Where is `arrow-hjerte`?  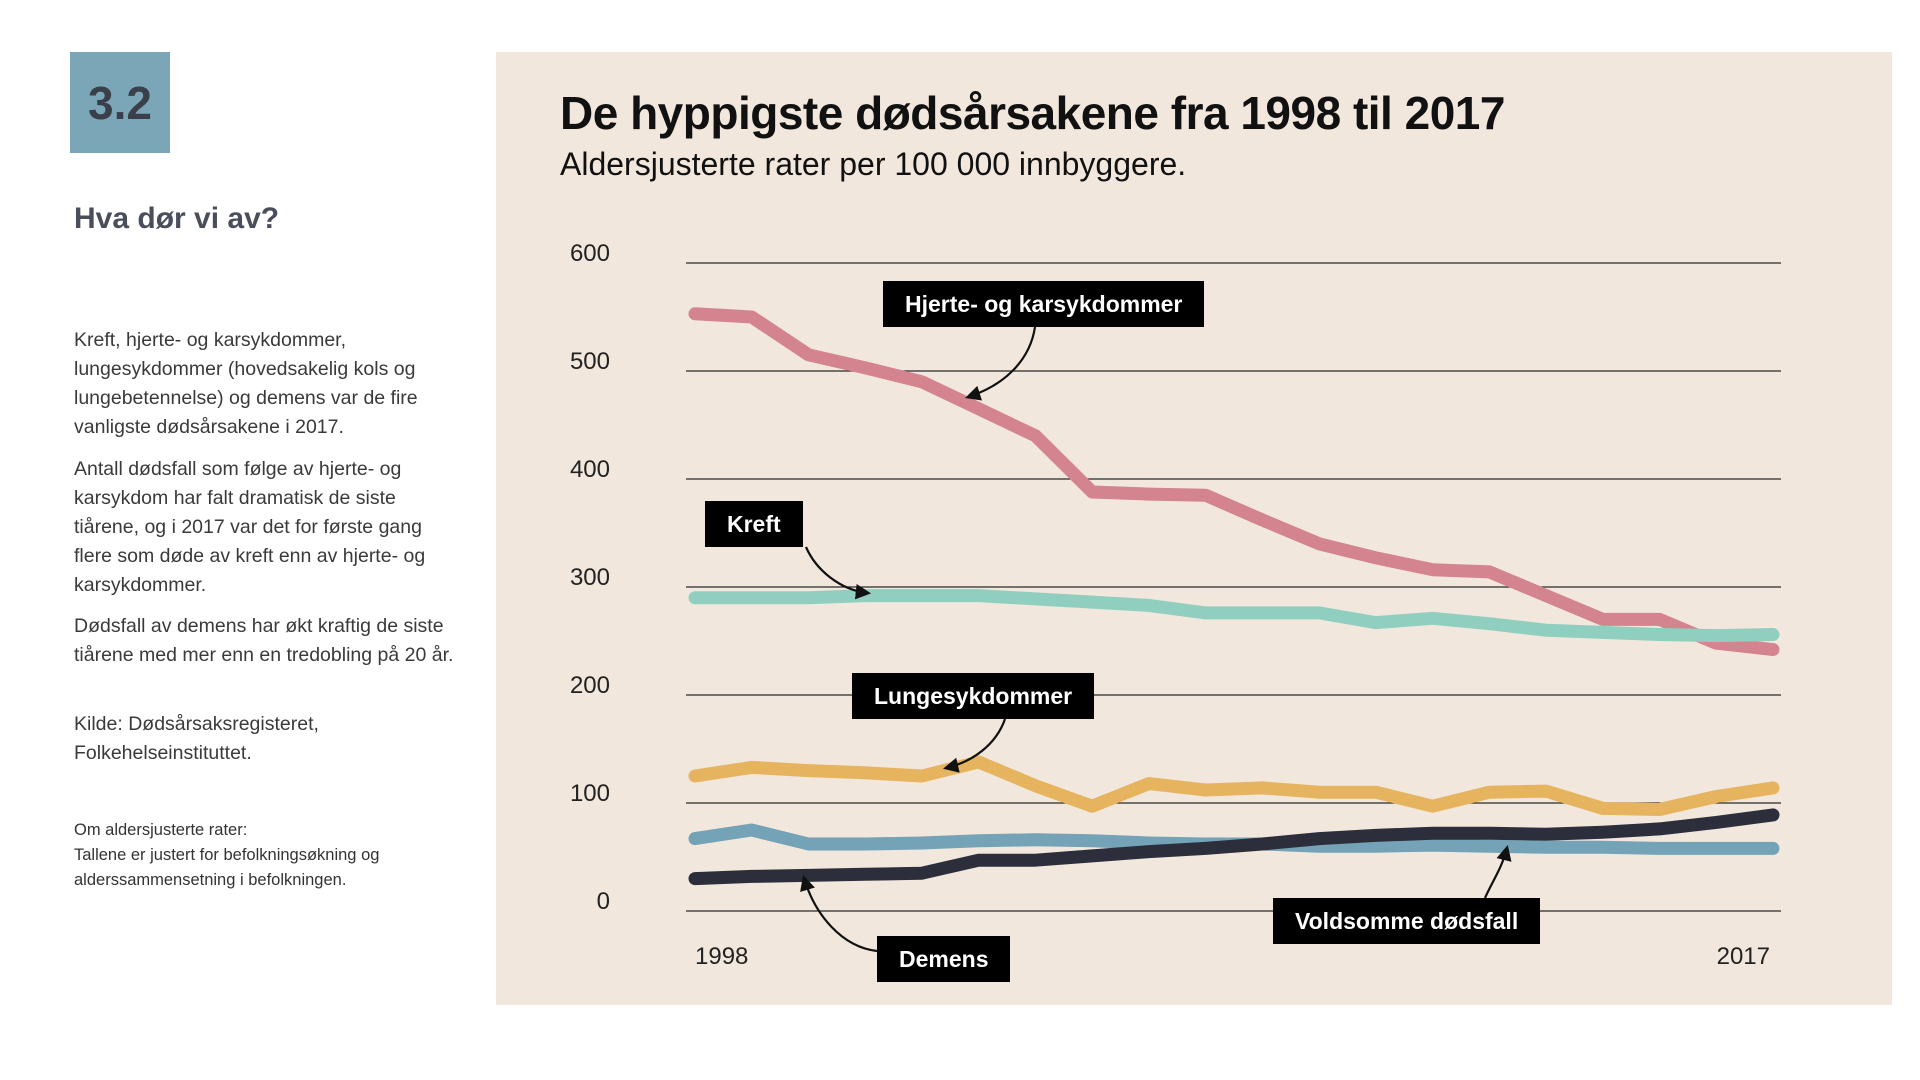 arrow-hjerte is located at coordinates (1001, 363).